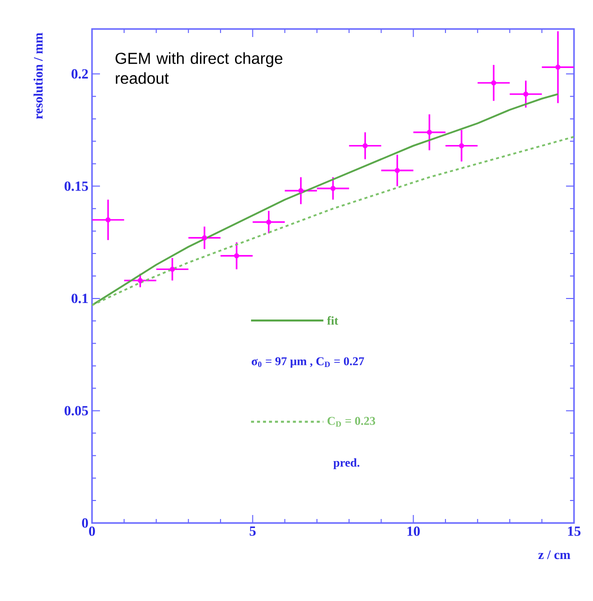 The width and height of the screenshot is (593, 601). I want to click on x-axis-title: z / cm, so click(554, 555).